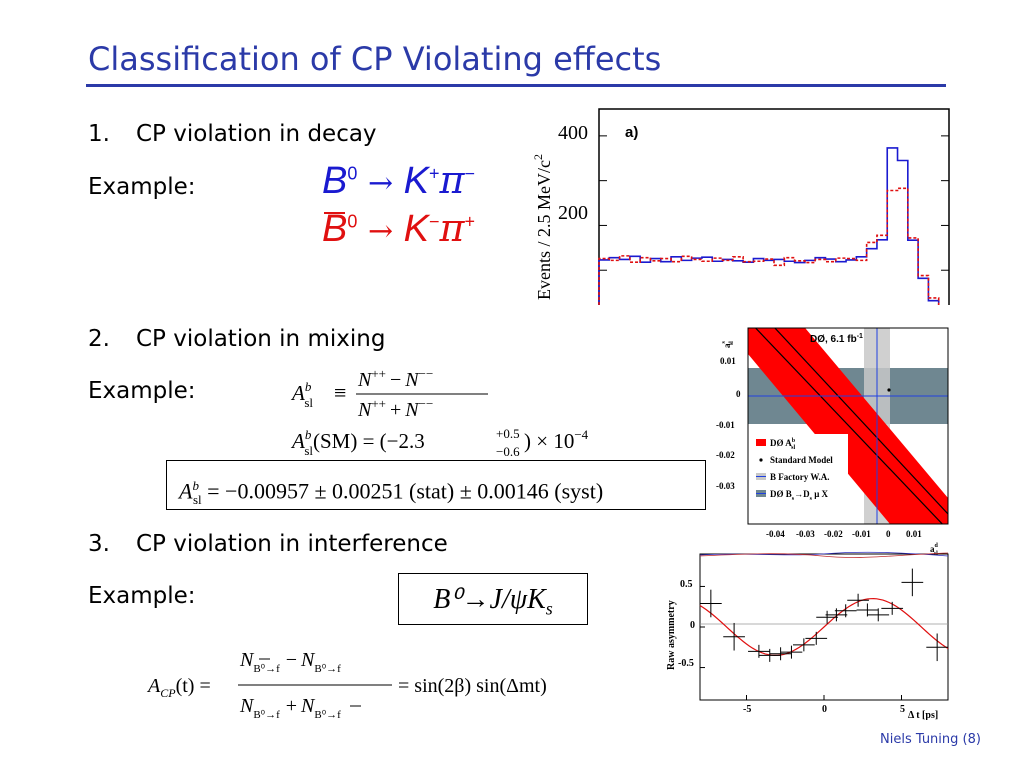  I want to click on acp-lhs: ACP(t) =, so click(178, 687).